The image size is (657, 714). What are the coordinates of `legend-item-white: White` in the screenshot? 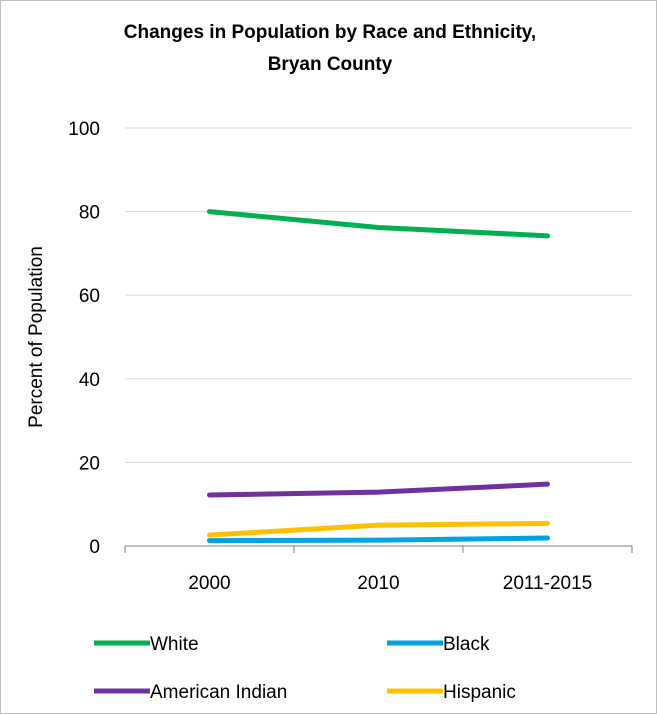 It's located at (146, 644).